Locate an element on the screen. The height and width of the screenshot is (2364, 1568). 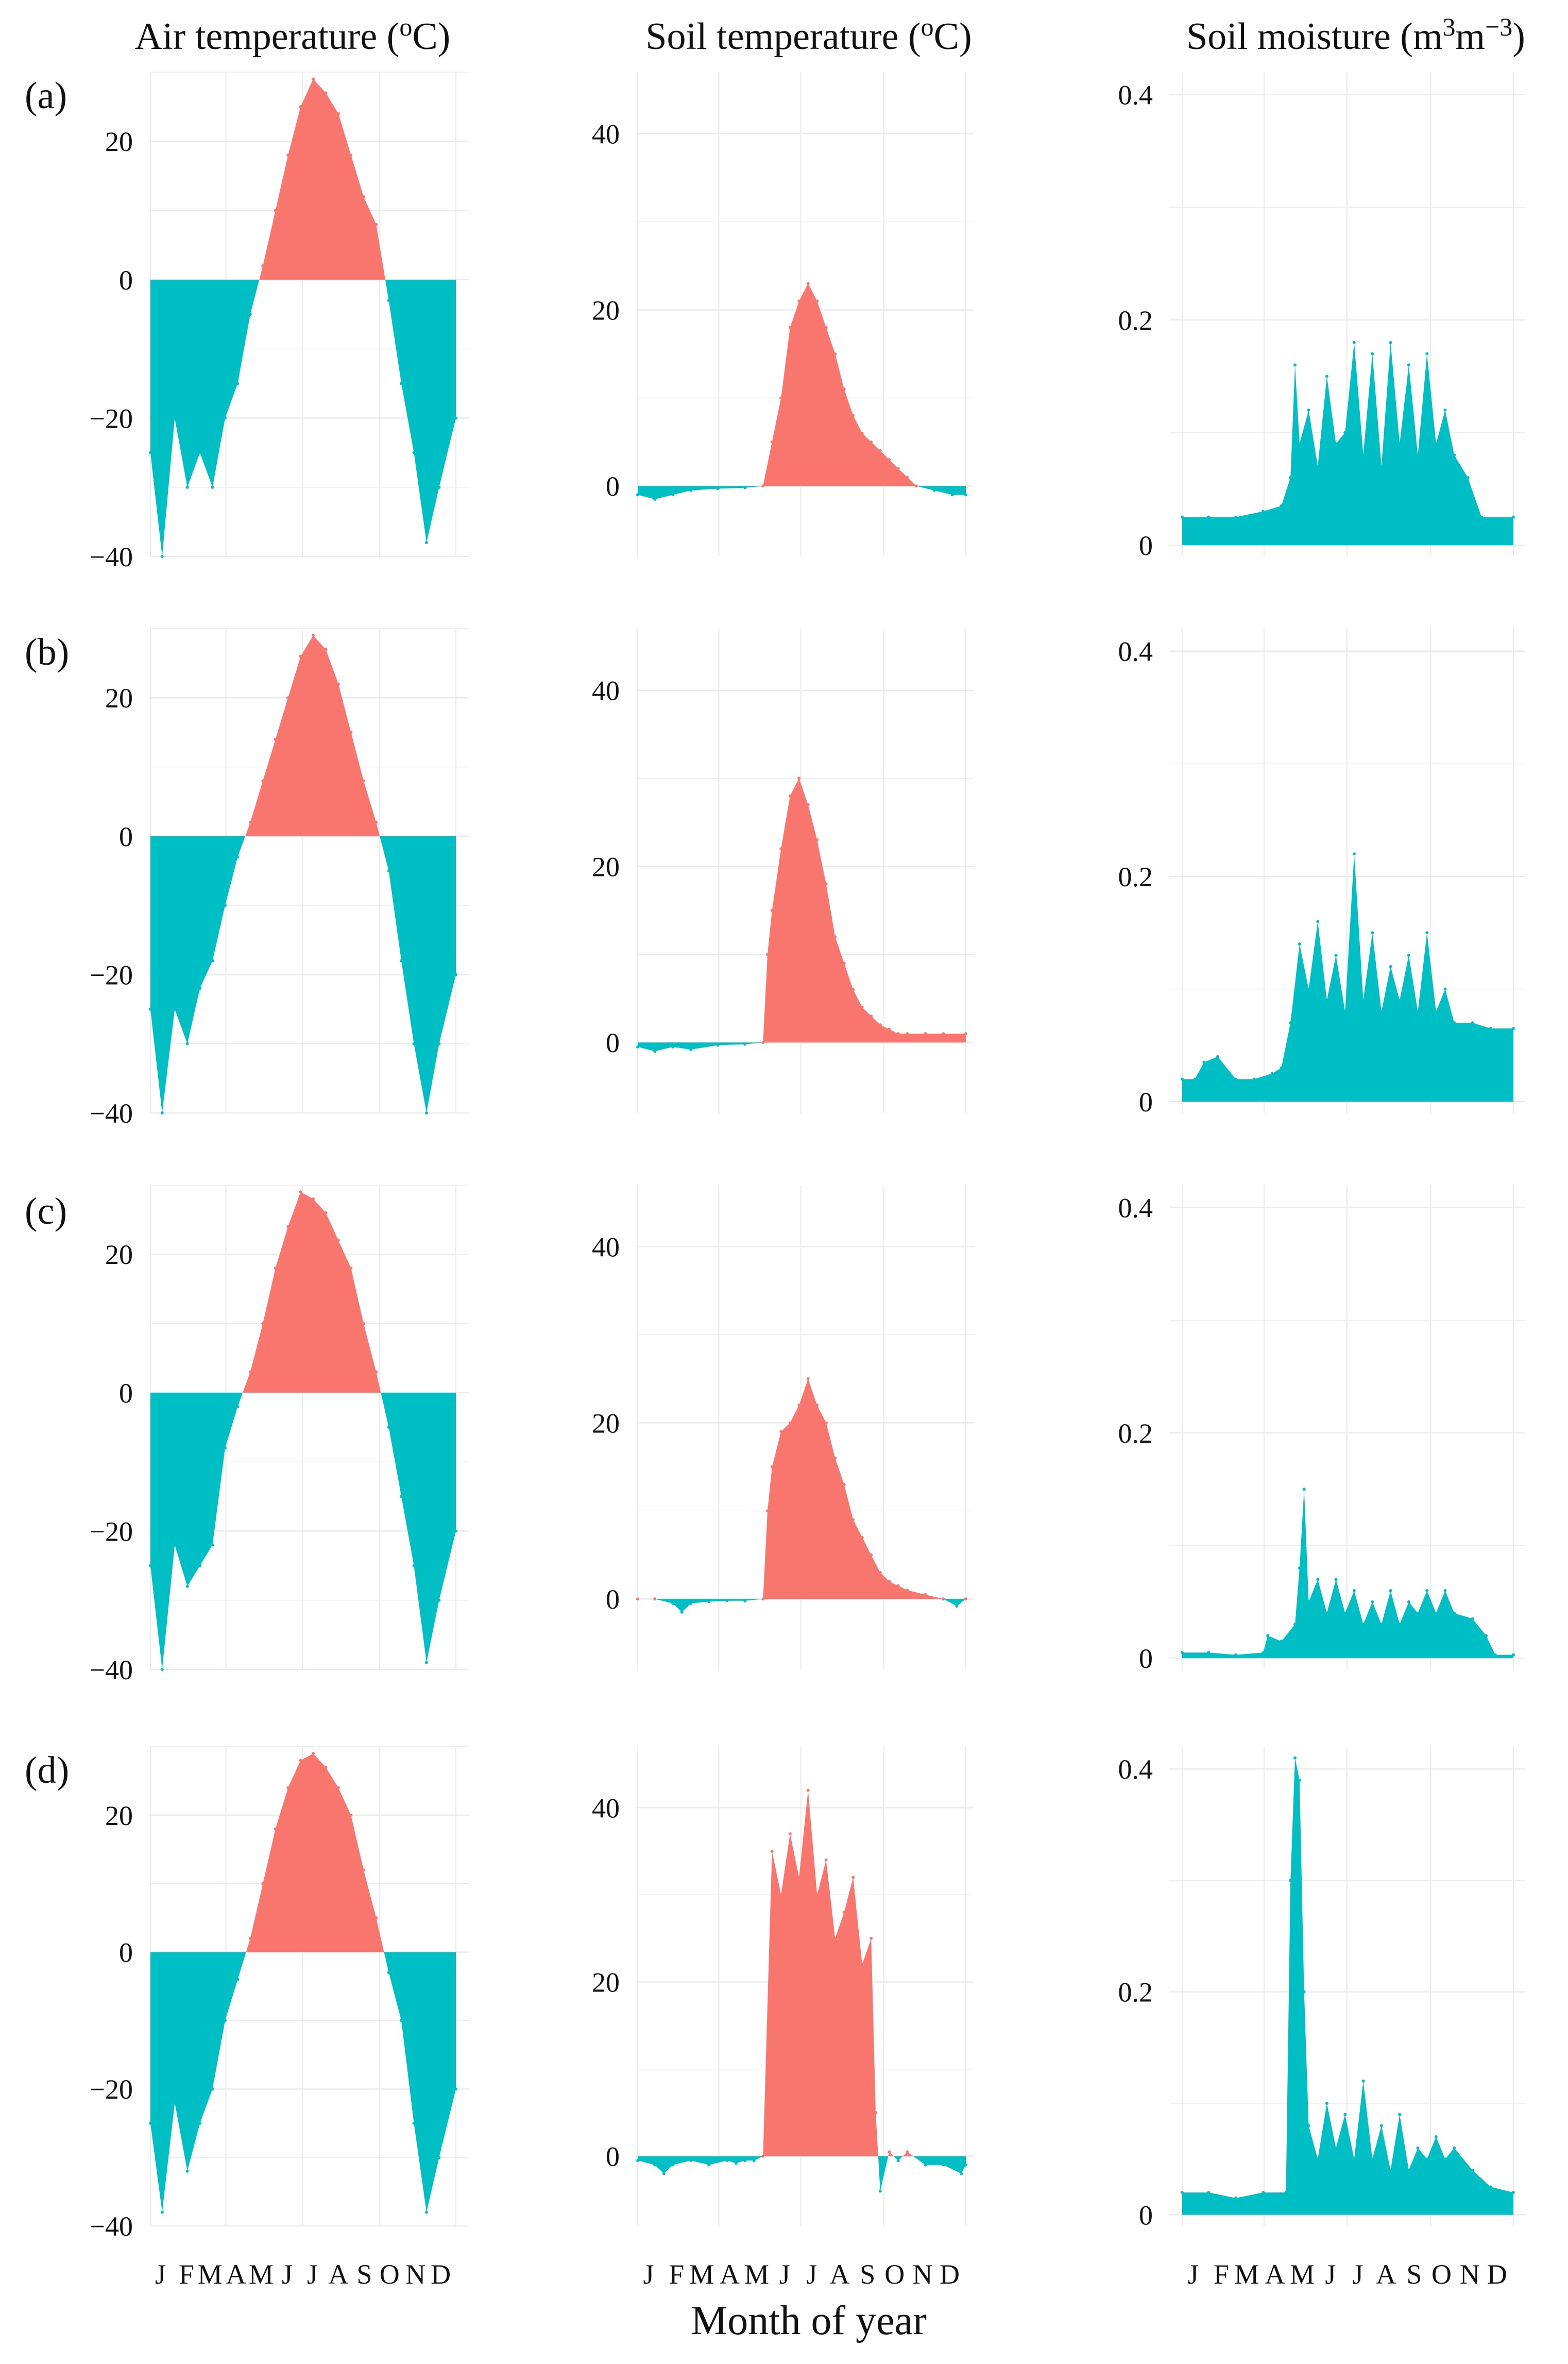
series-area-moisture is located at coordinates (1347, 444).